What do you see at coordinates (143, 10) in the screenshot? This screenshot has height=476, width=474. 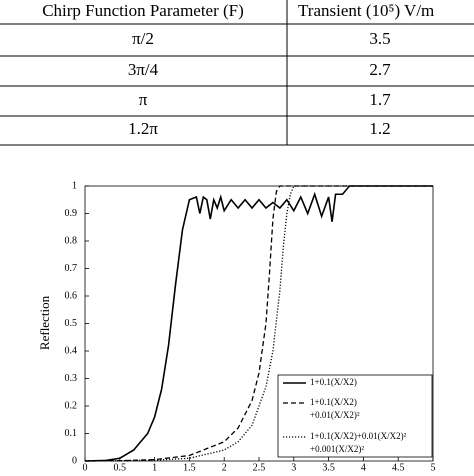 I see `header-cell: Chirp Function Parameter (F)` at bounding box center [143, 10].